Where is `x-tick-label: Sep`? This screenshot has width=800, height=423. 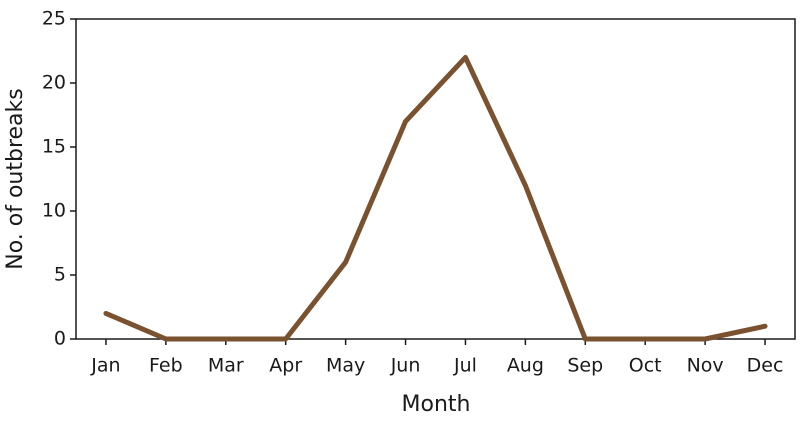
x-tick-label: Sep is located at coordinates (585, 366).